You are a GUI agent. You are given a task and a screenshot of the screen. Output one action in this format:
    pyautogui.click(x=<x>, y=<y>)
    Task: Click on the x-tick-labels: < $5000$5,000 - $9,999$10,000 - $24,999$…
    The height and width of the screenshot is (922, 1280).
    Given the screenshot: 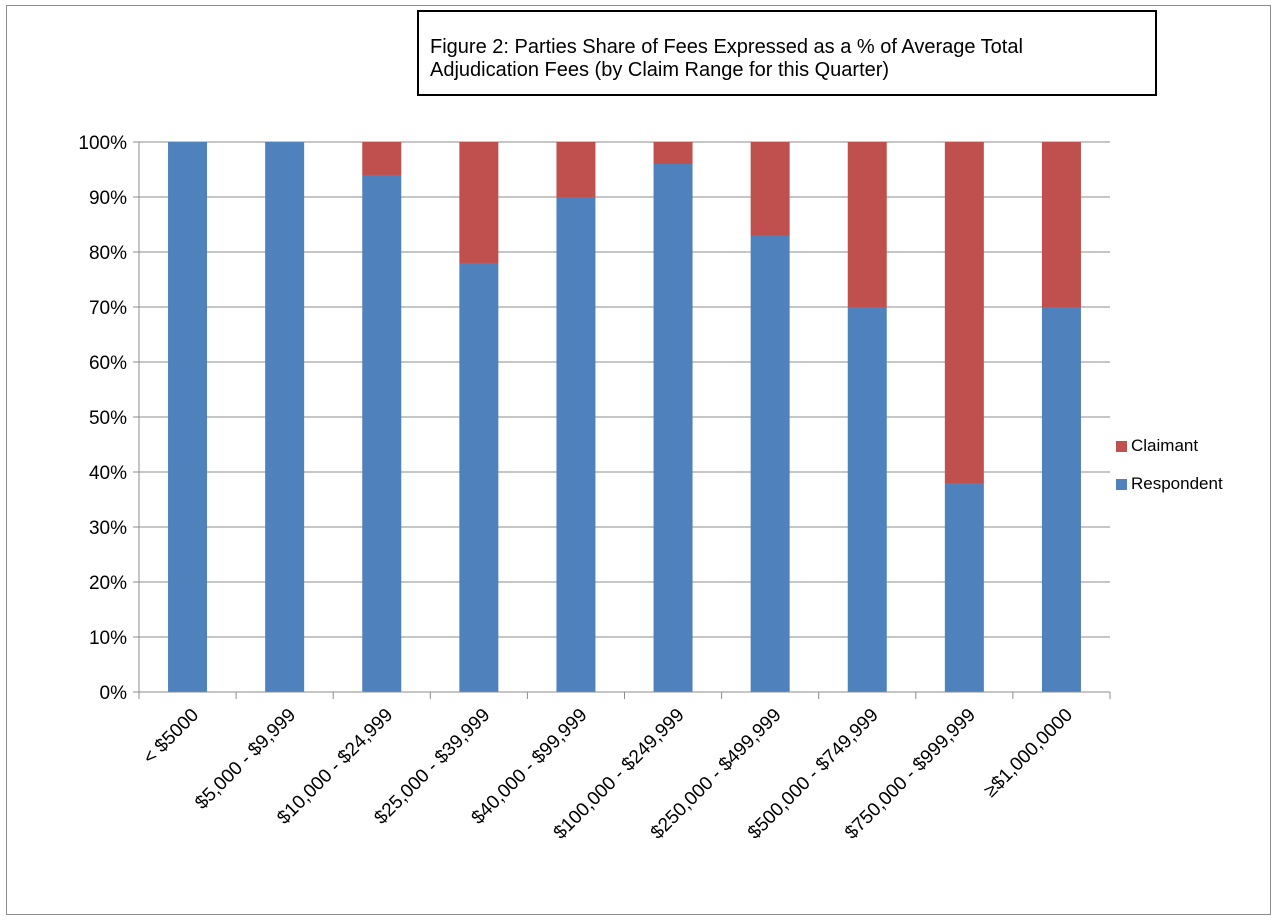 What is the action you would take?
    pyautogui.click(x=608, y=774)
    